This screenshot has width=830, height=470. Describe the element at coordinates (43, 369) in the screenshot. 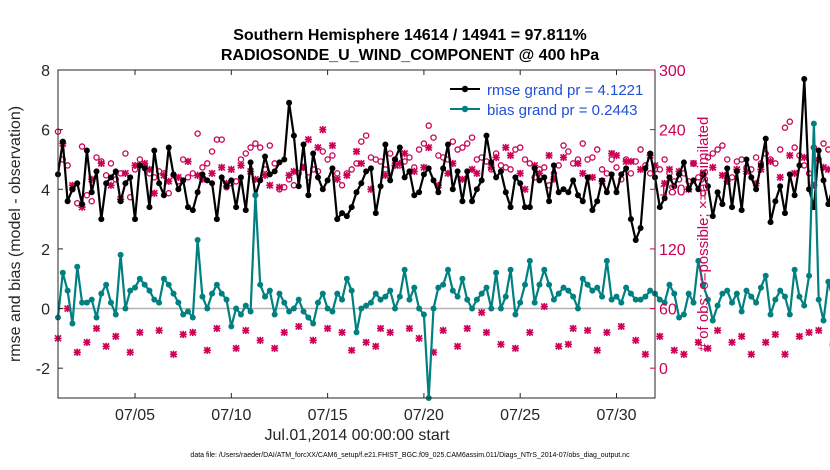

I see `y-tick-label: -2` at that location.